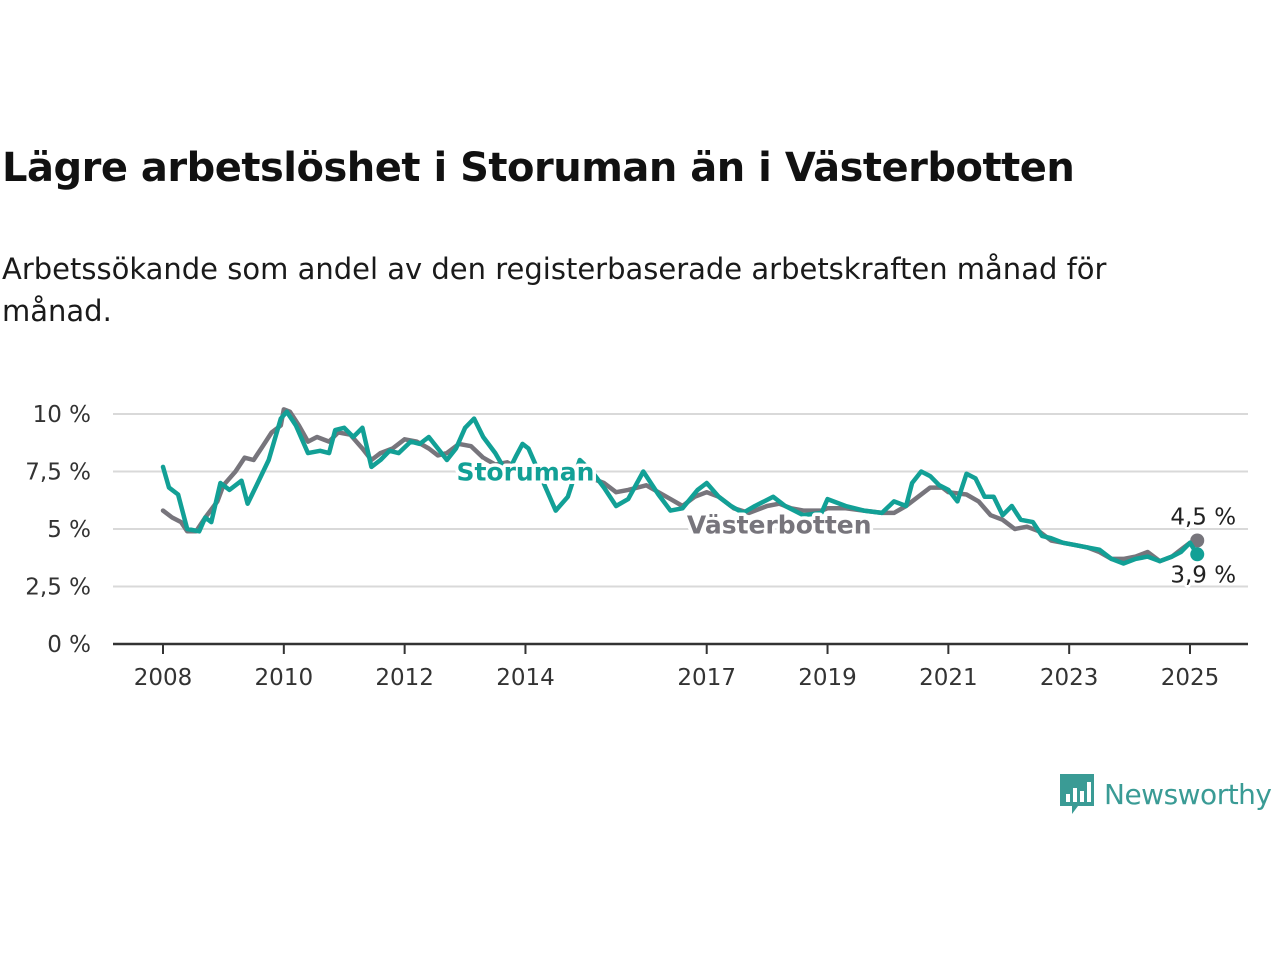 The height and width of the screenshot is (960, 1280). What do you see at coordinates (1203, 575) in the screenshot?
I see `end-value-label-storuman: 3,9 %` at bounding box center [1203, 575].